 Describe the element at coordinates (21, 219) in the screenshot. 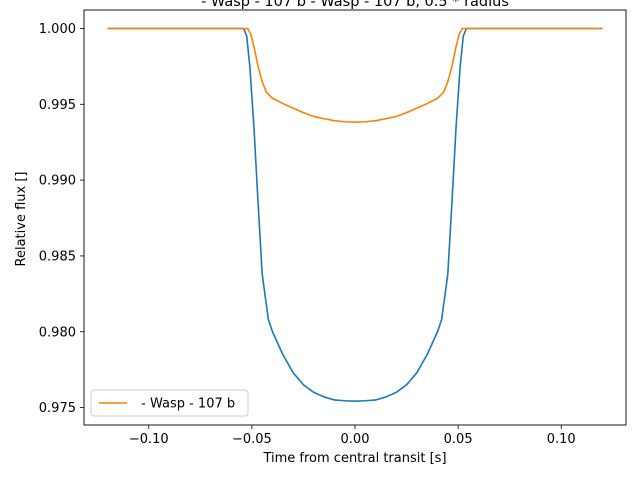

I see `y-axis-label: Relative flux []` at that location.